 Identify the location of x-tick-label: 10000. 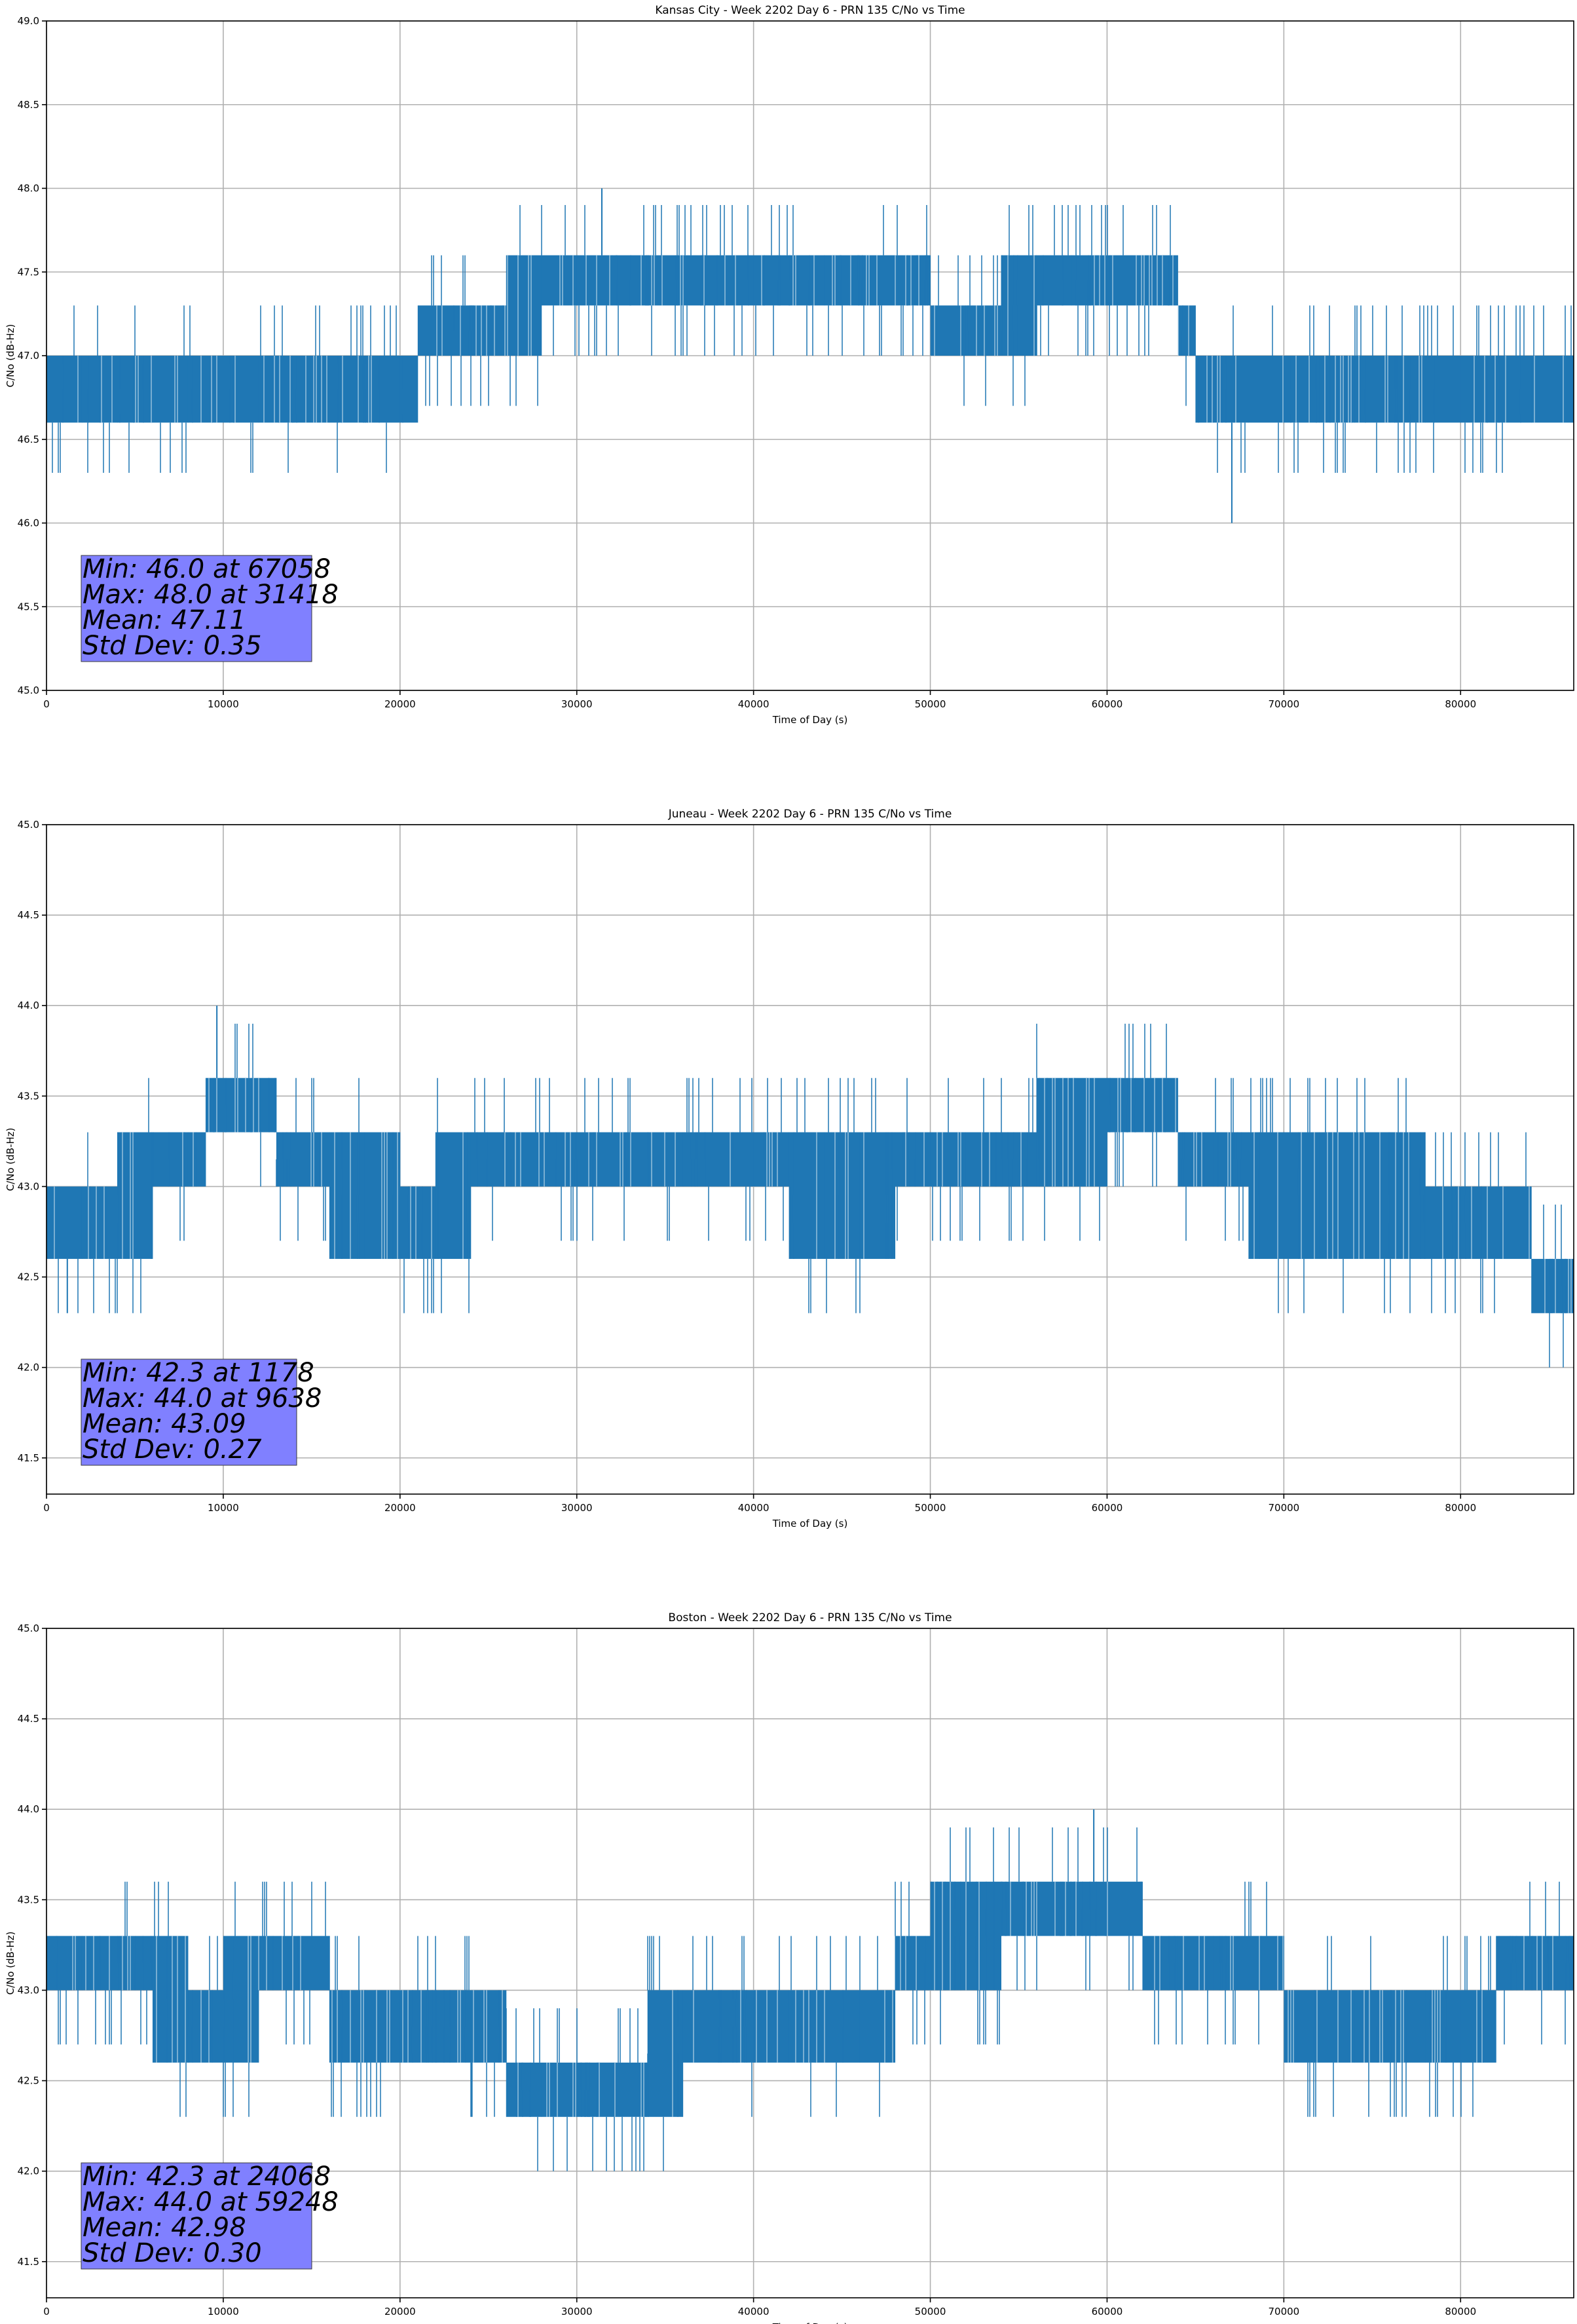
(223, 2311).